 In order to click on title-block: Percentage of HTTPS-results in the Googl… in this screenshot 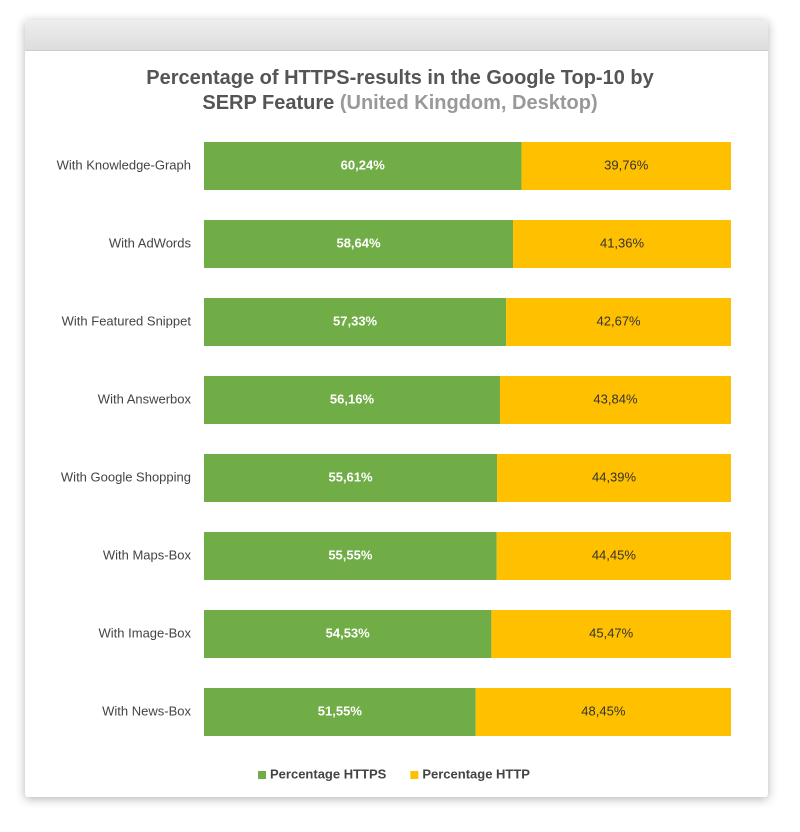, I will do `click(400, 91)`.